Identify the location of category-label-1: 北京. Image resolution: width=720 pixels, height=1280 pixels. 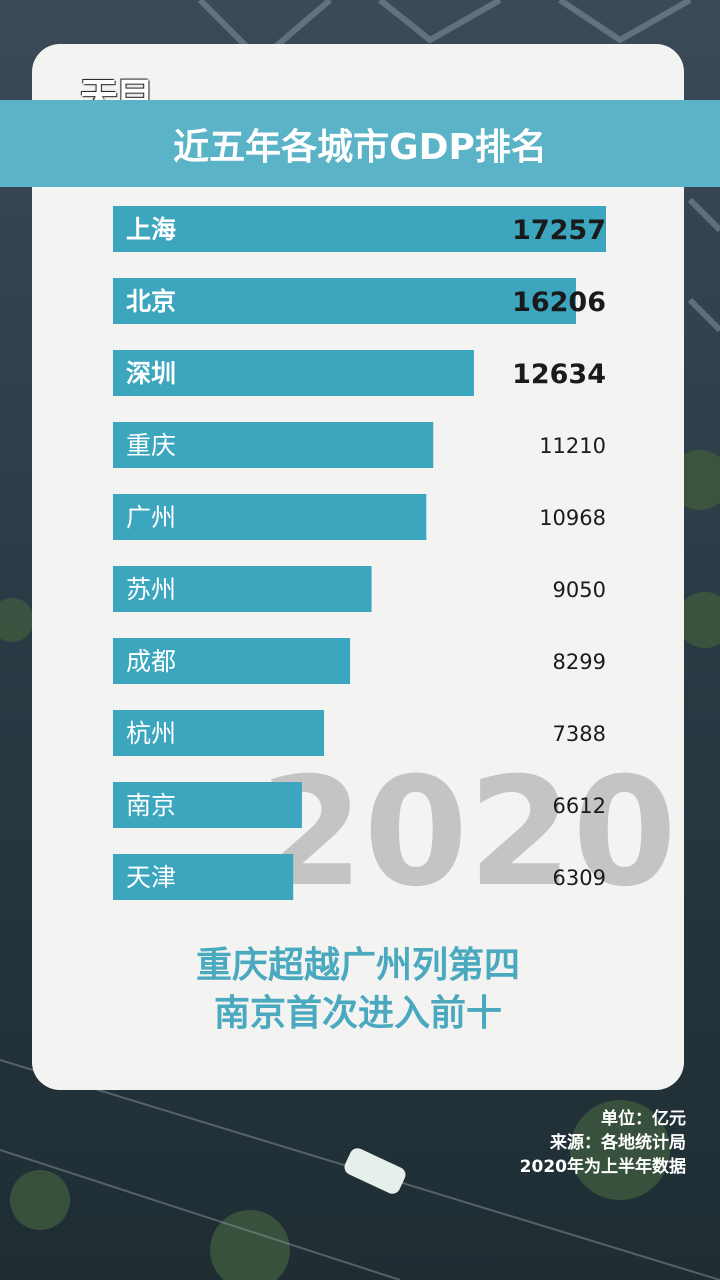
(151, 301).